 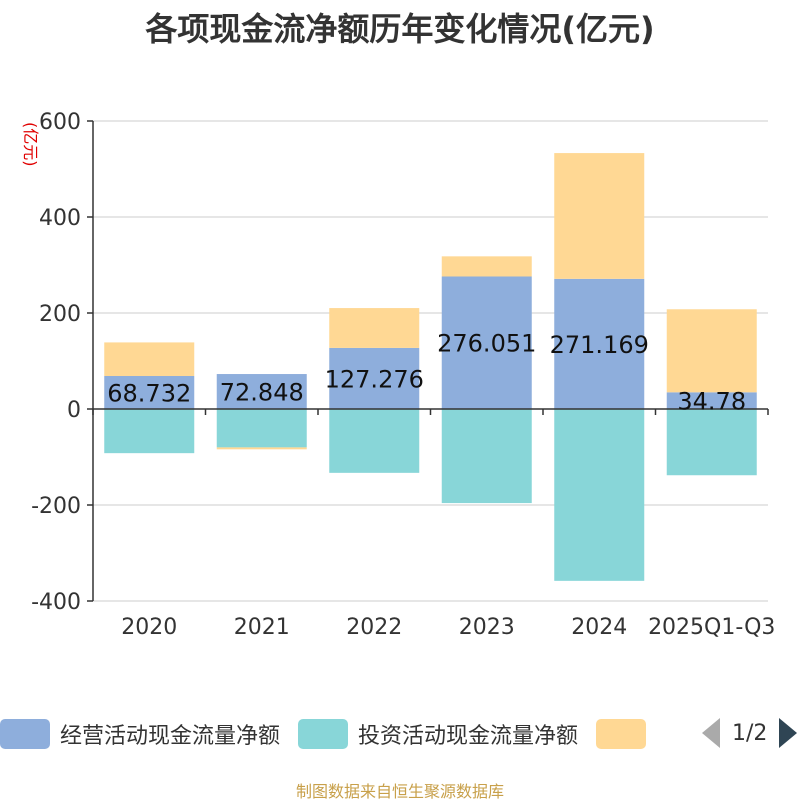 What do you see at coordinates (60, 218) in the screenshot?
I see `y-tick-label: 400` at bounding box center [60, 218].